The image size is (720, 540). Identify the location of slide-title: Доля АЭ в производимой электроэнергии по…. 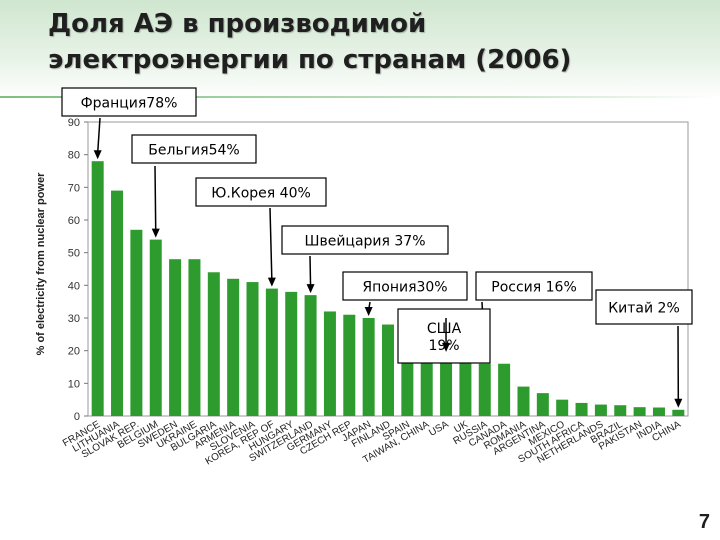
(358, 42).